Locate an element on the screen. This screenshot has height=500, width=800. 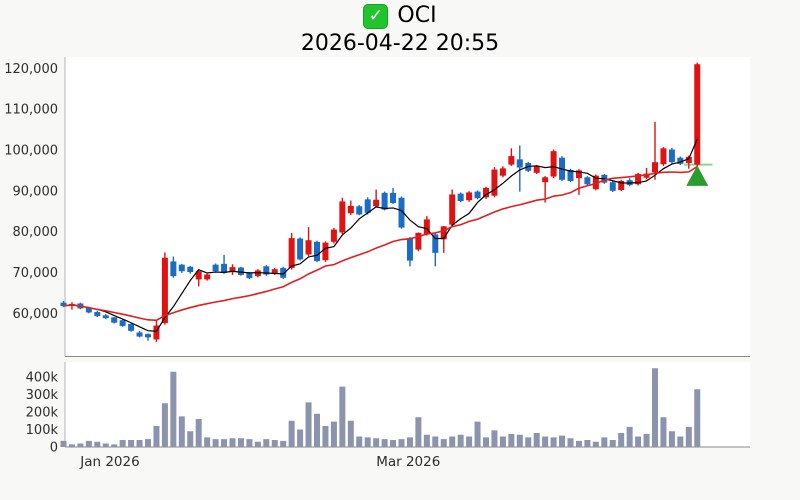
volume-tick-label: 300k is located at coordinates (42, 395).